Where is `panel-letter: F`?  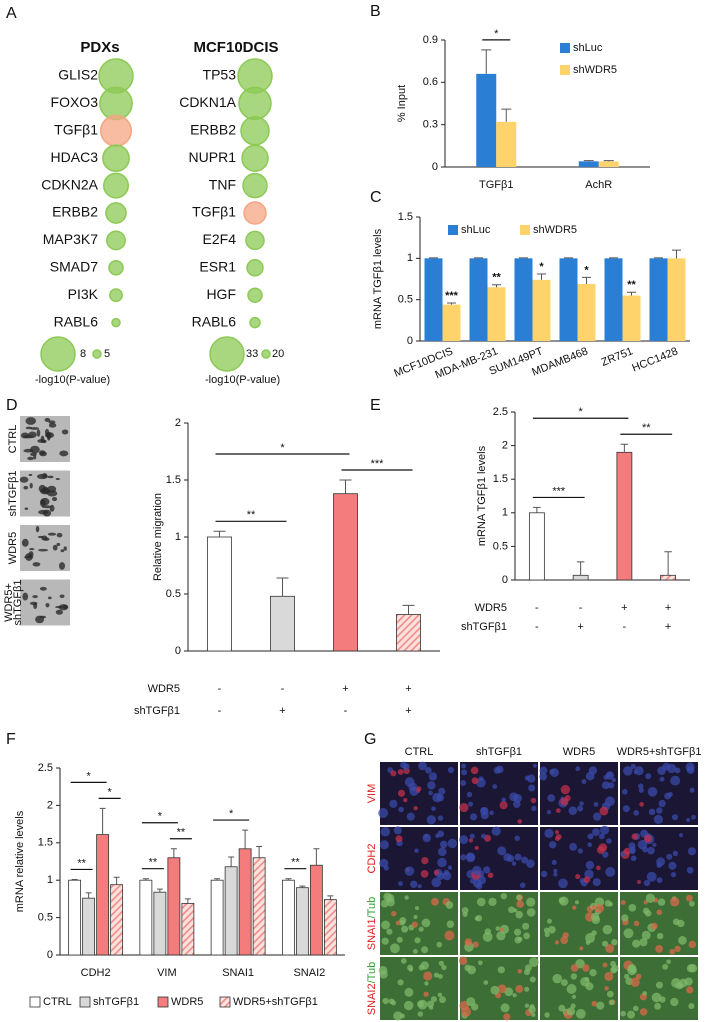
panel-letter: F is located at coordinates (11, 739).